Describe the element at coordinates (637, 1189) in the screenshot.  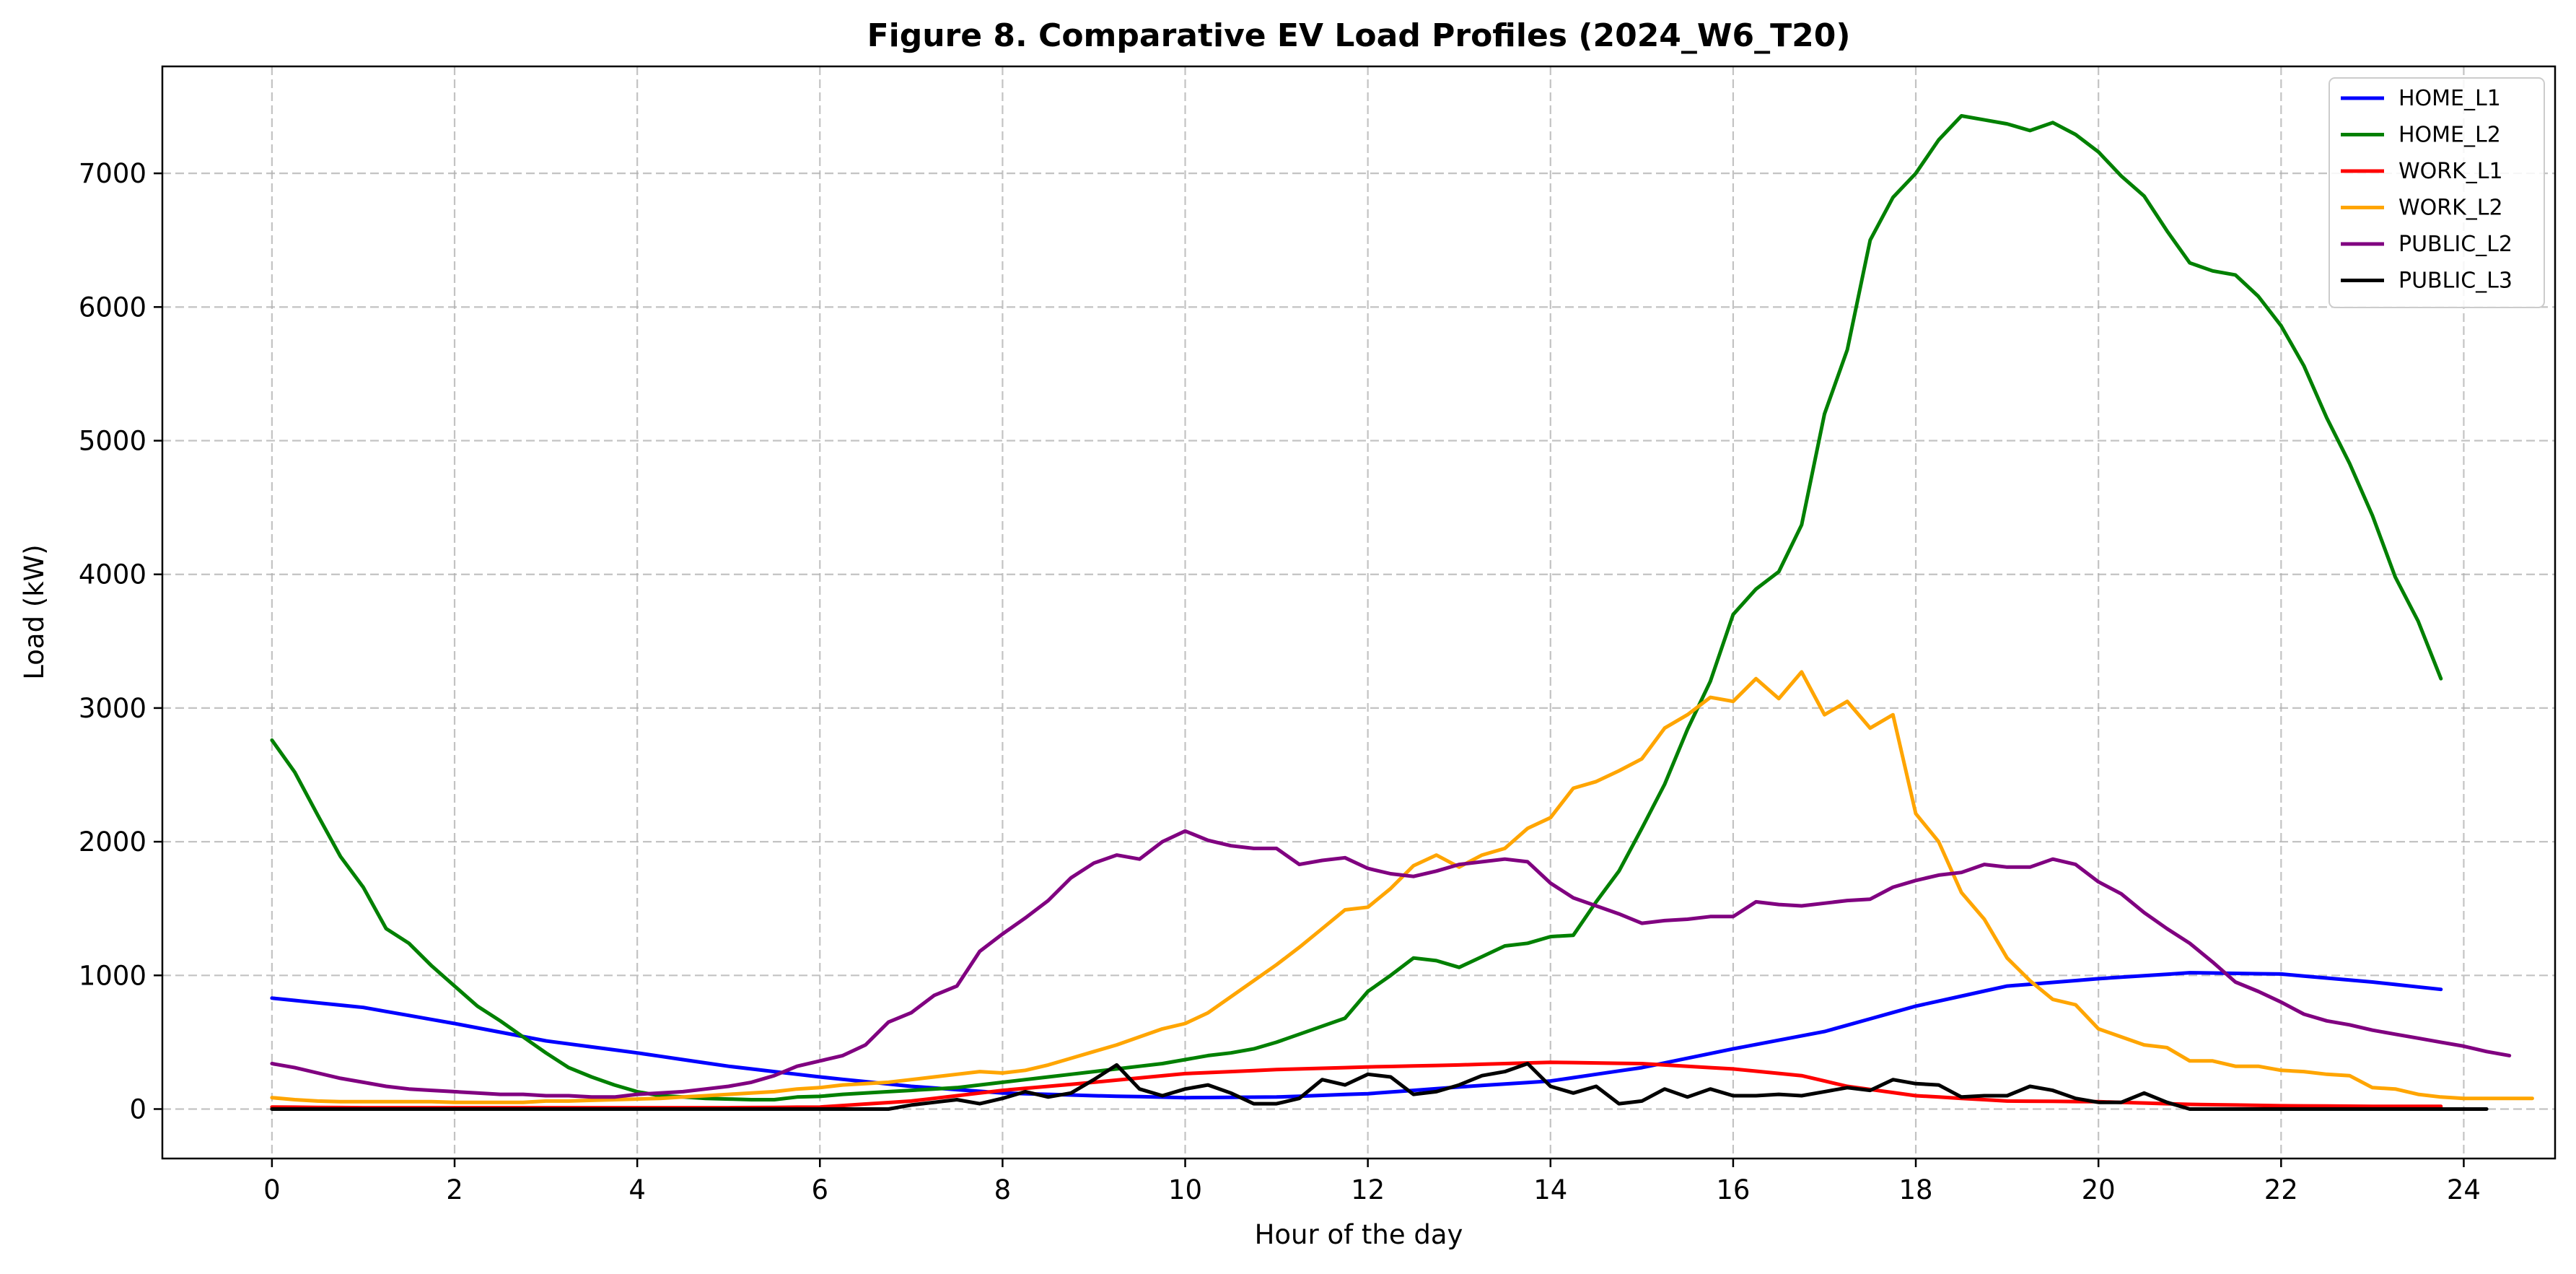
I see `x-tick-label: 4` at that location.